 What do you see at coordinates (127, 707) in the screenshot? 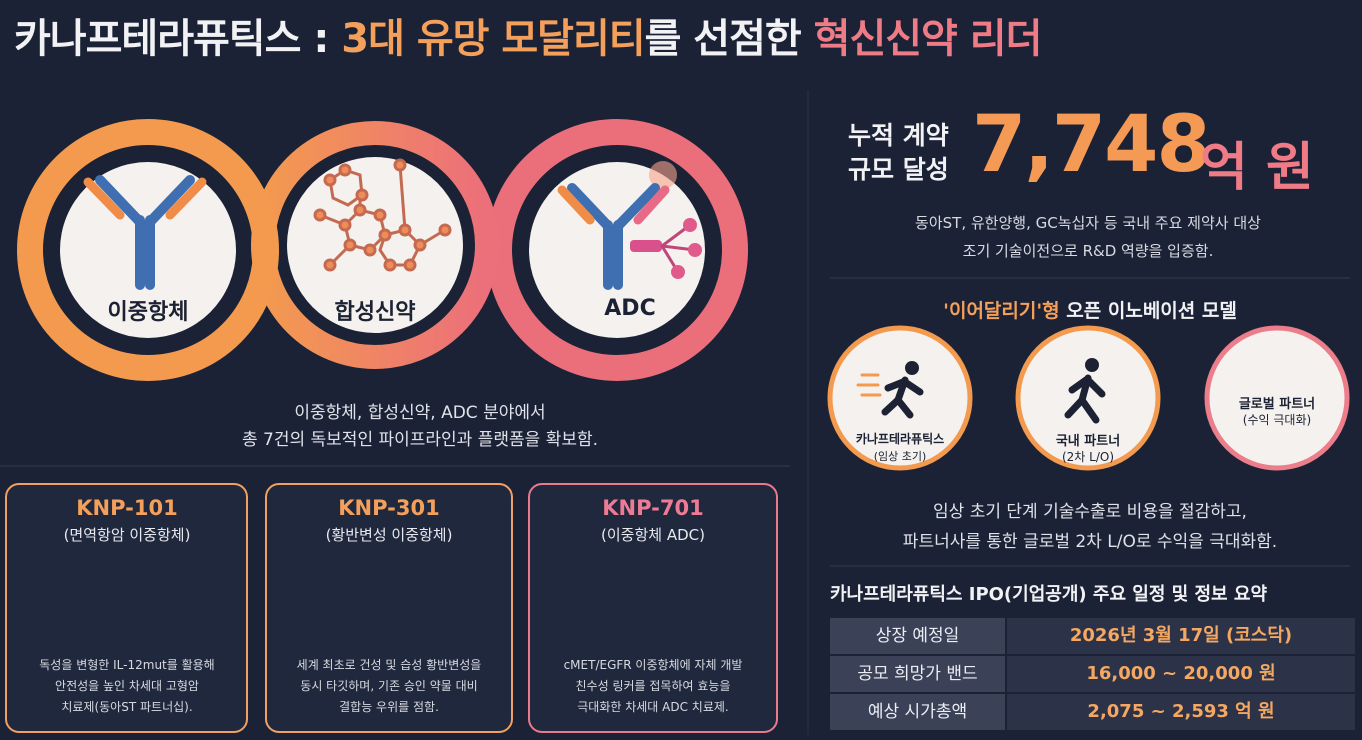
I see `pipeline-desc: 치료제(동아ST 파트너십).` at bounding box center [127, 707].